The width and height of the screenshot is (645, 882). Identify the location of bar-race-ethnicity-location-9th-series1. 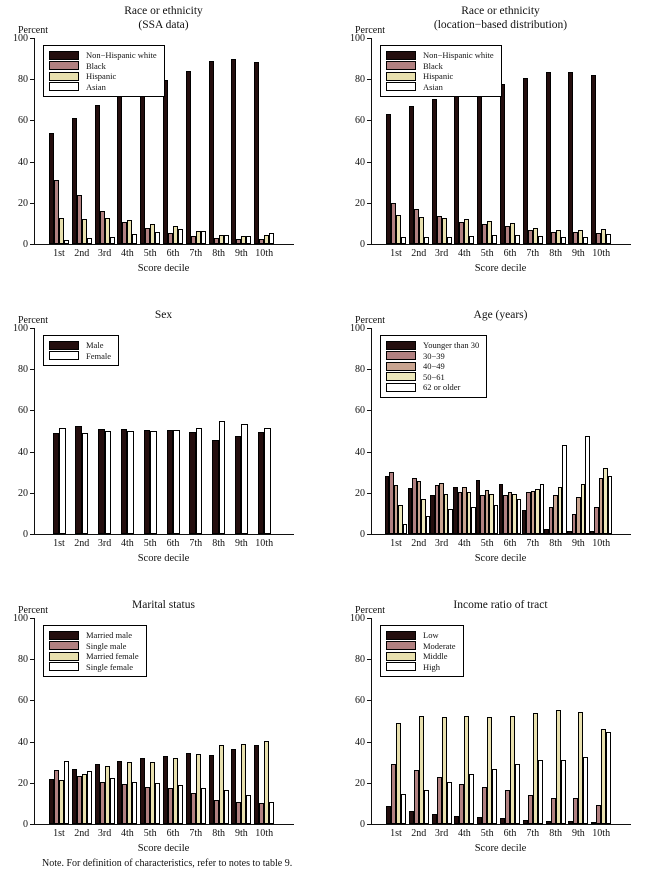
(576, 237).